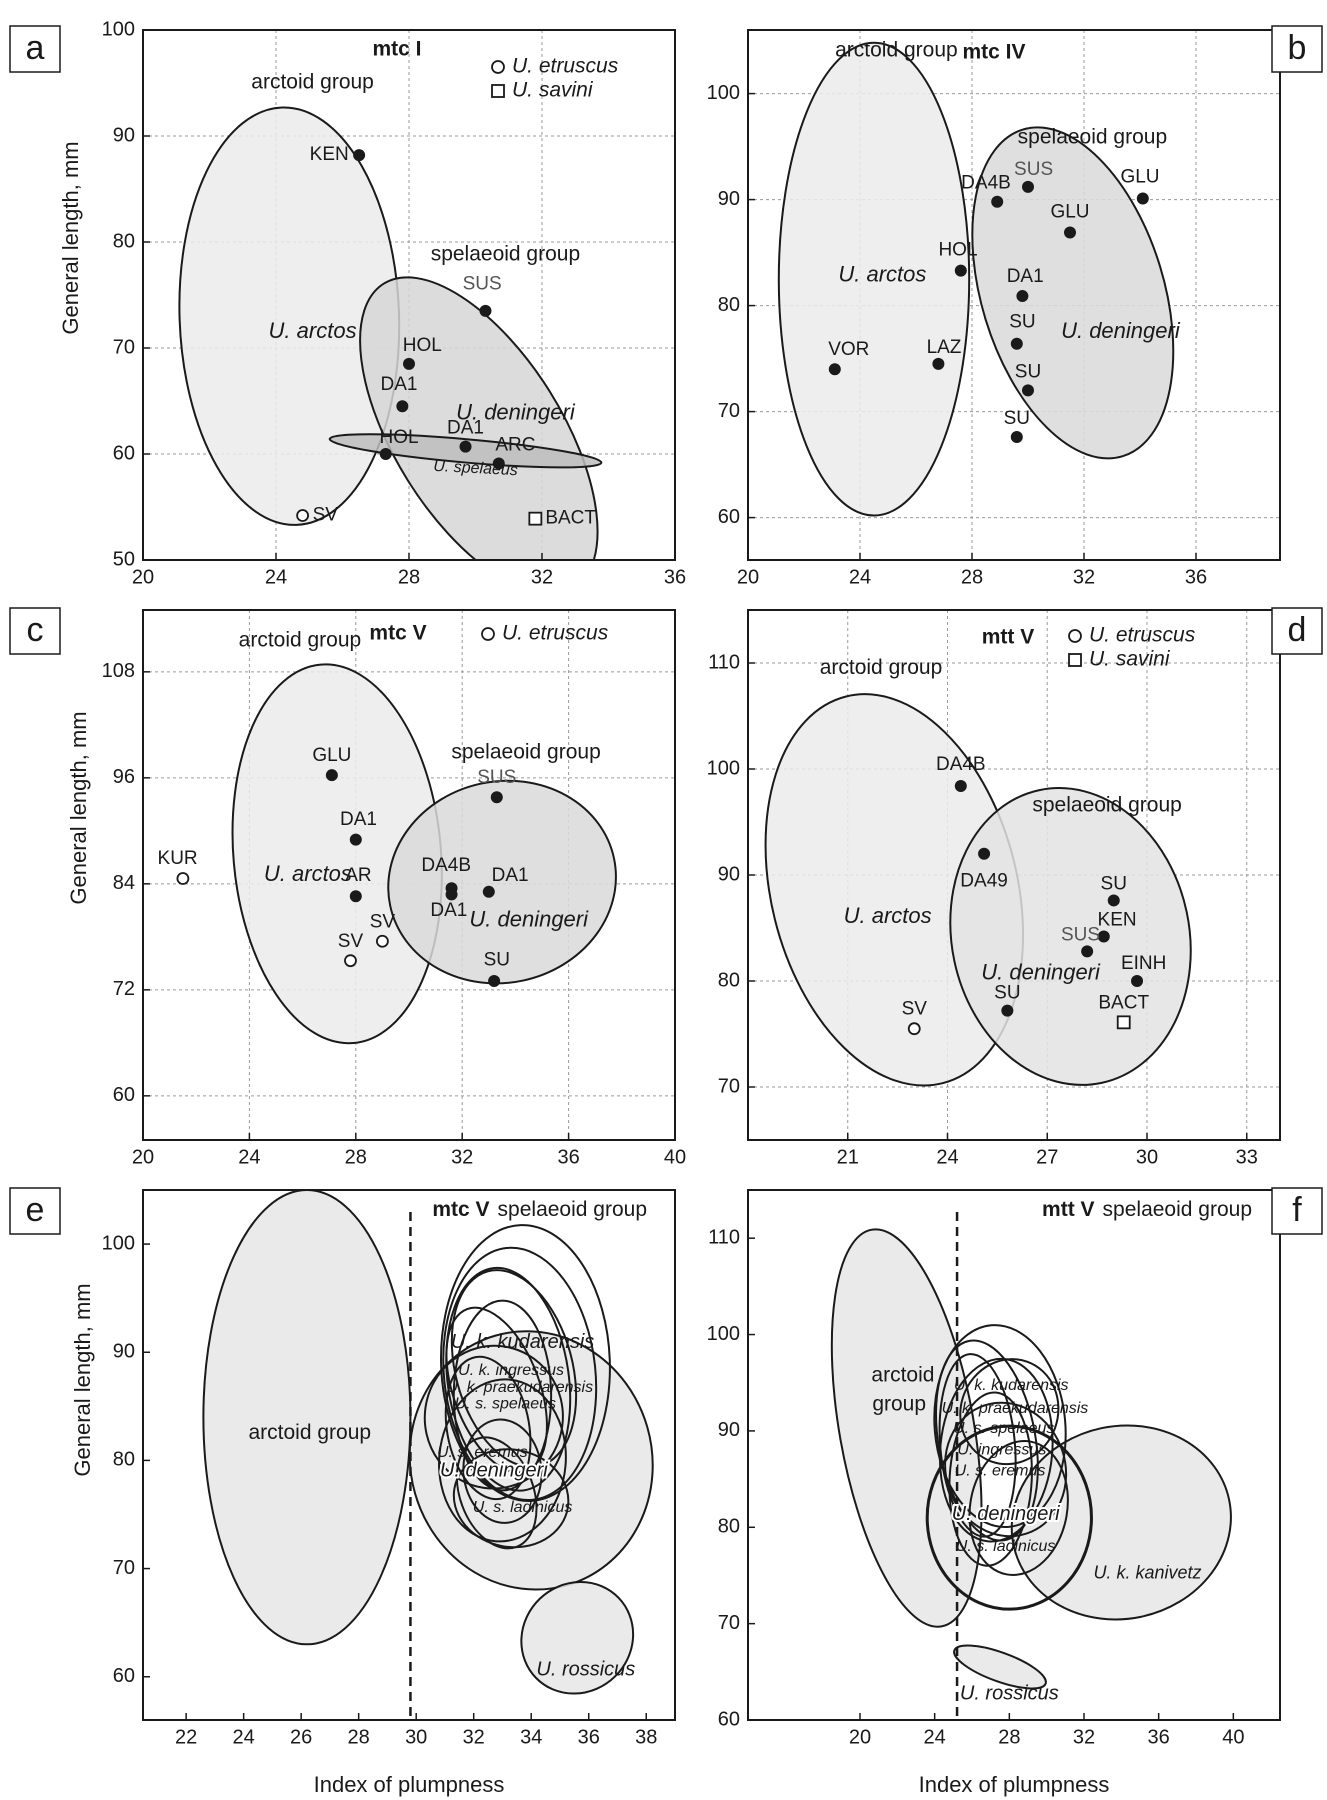 This screenshot has width=1327, height=1800. I want to click on y-tick-label: 96, so click(124, 777).